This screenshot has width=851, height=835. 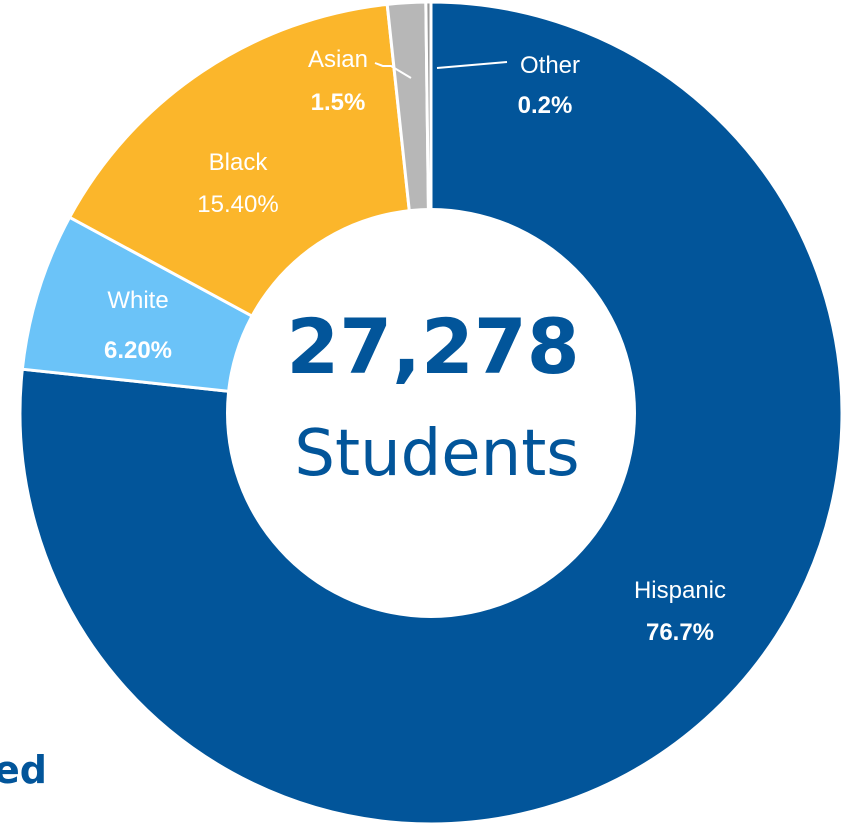 I want to click on slice-value-hispanic: 76.7%, so click(x=680, y=632).